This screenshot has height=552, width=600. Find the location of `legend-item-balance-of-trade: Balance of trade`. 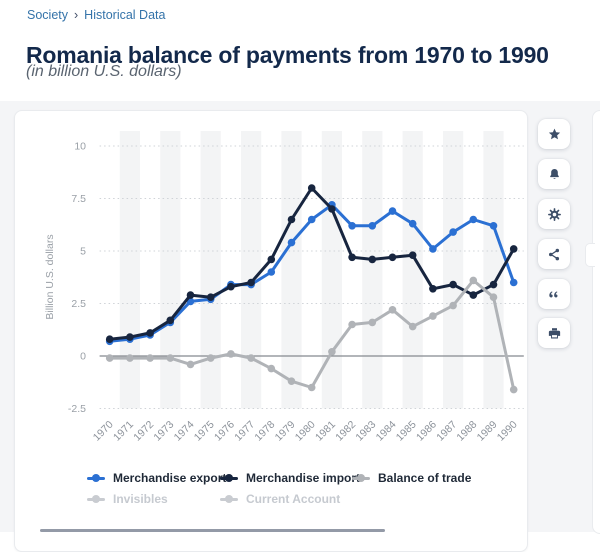

legend-item-balance-of-trade: Balance of trade is located at coordinates (411, 478).